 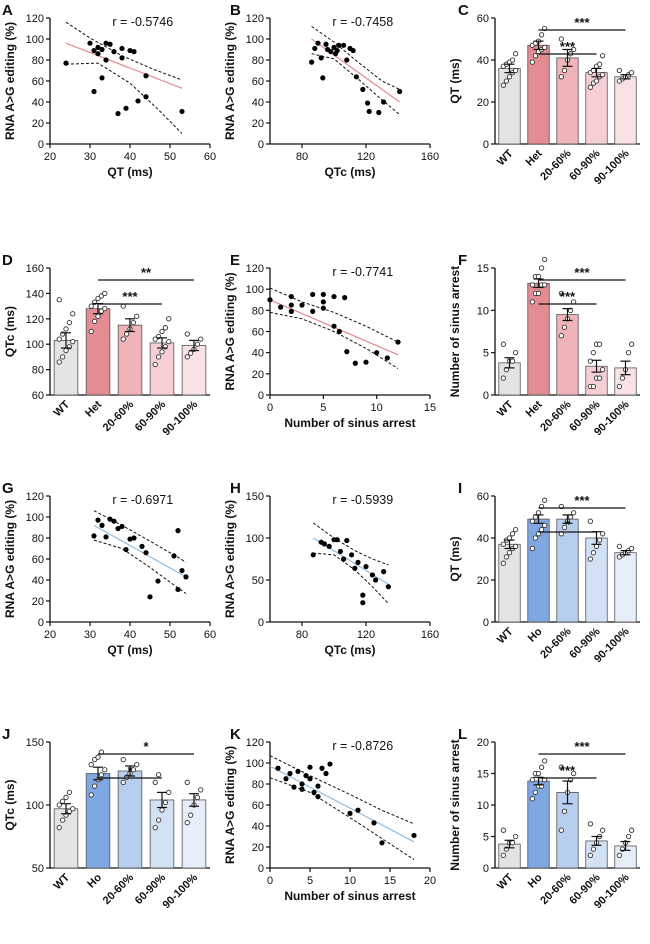 What do you see at coordinates (94, 880) in the screenshot?
I see `x-tick-label: Ho` at bounding box center [94, 880].